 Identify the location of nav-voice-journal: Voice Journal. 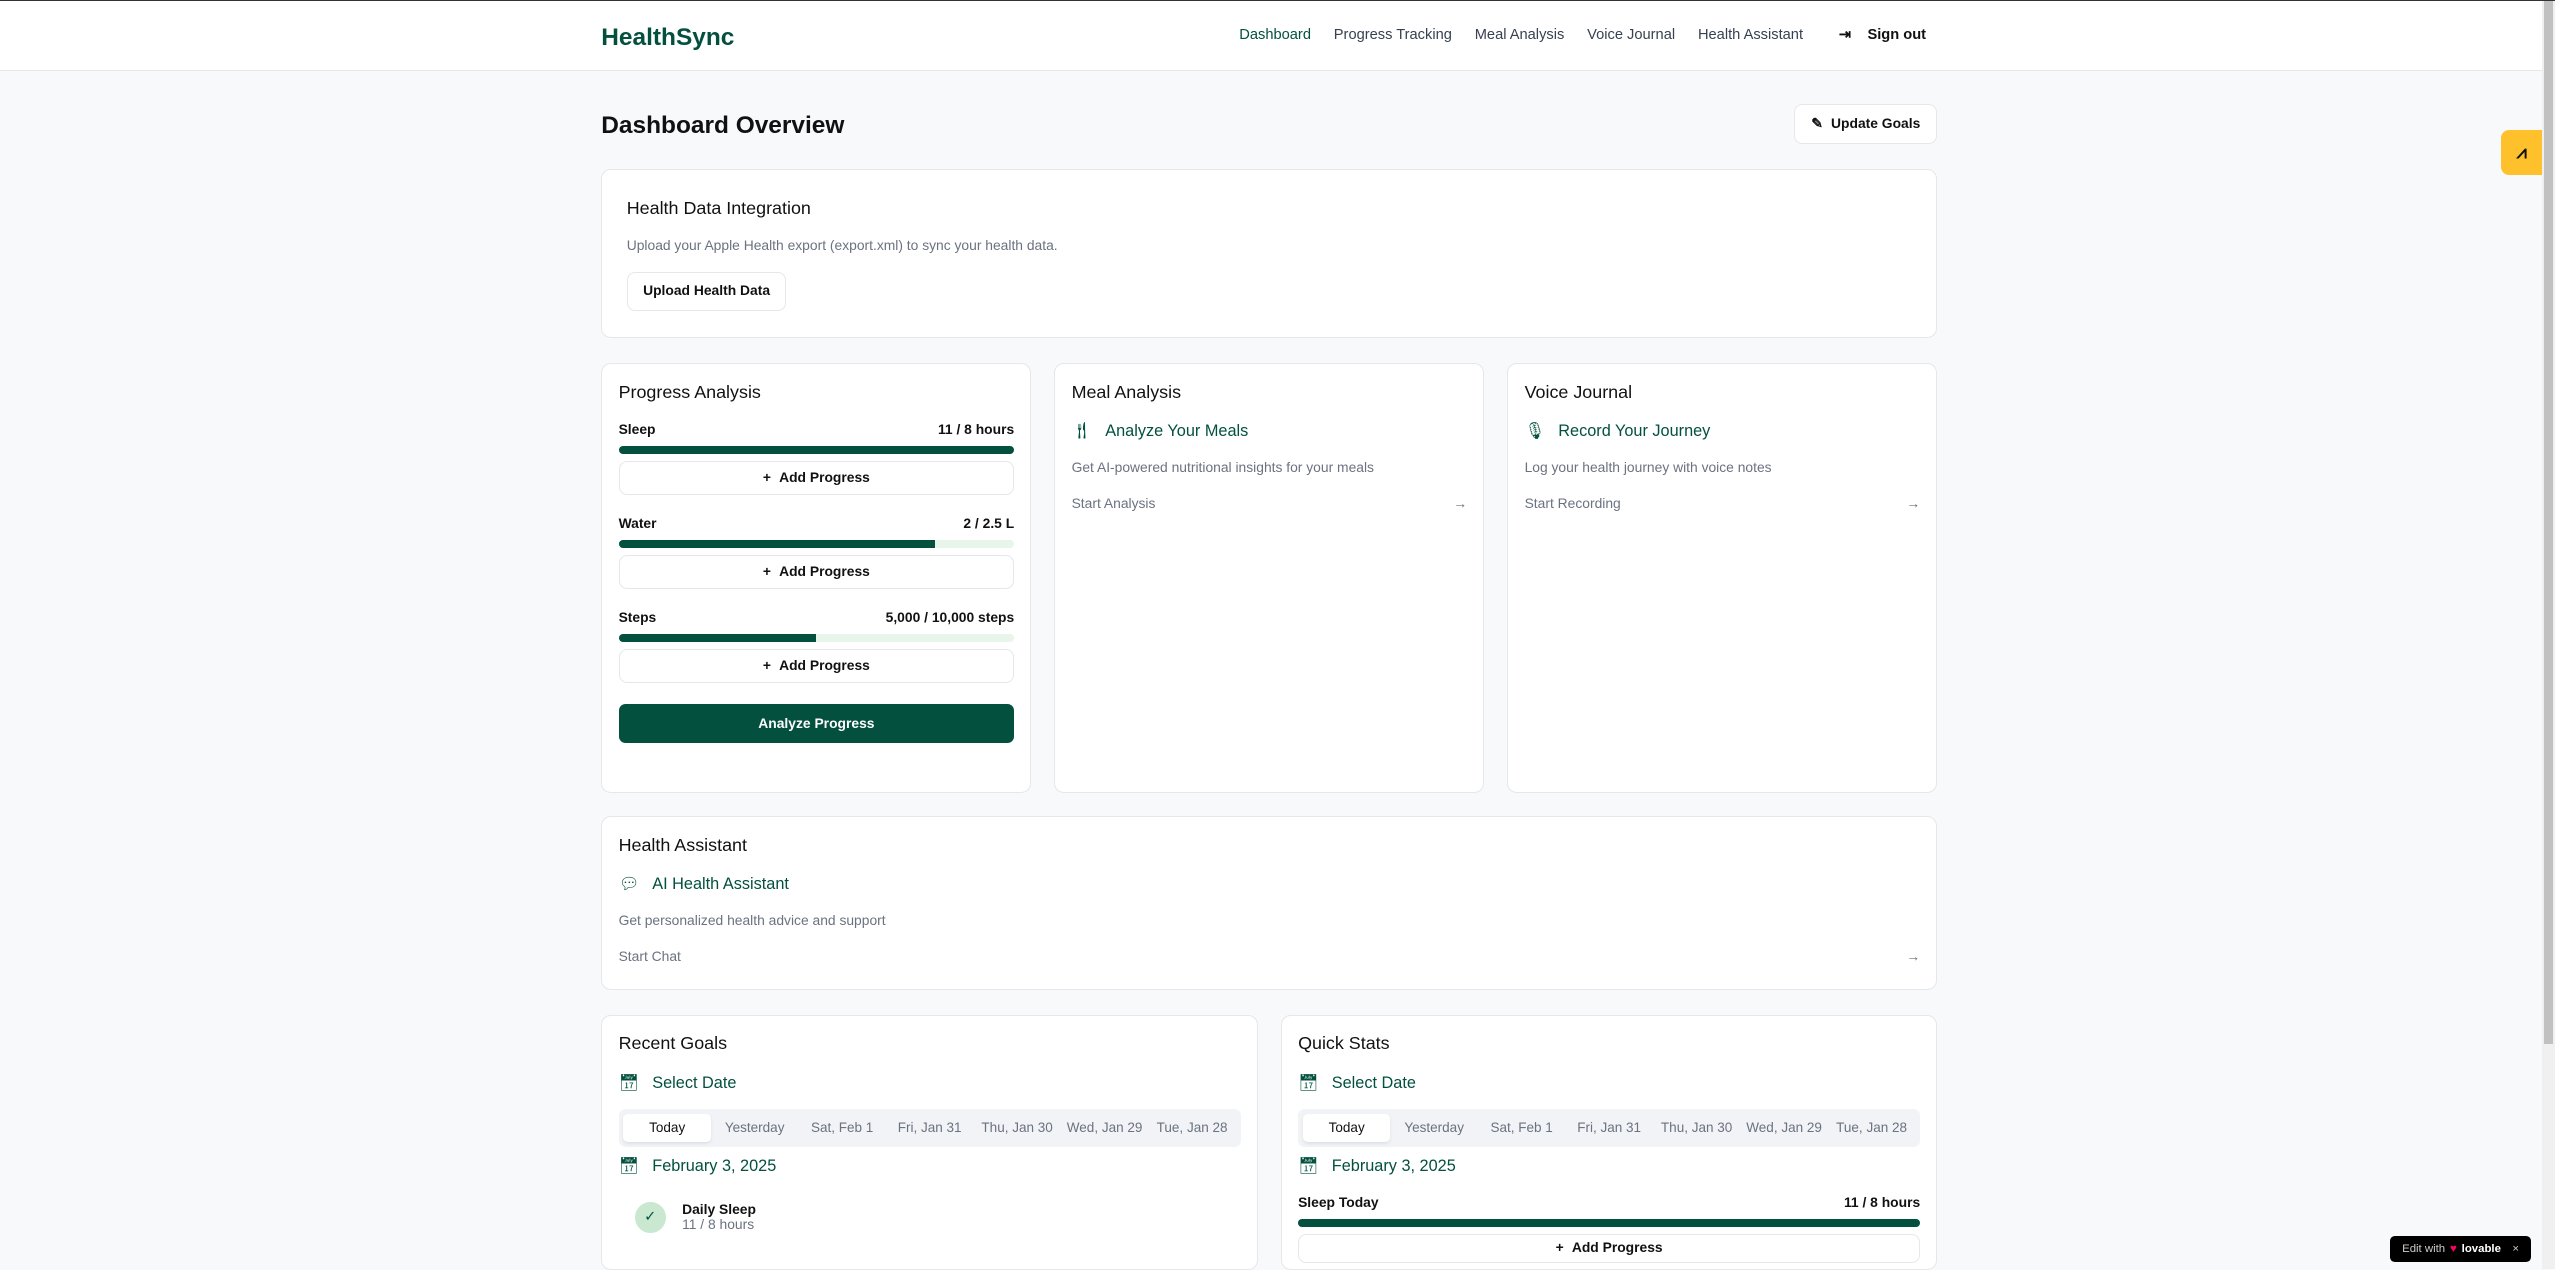
(1631, 35).